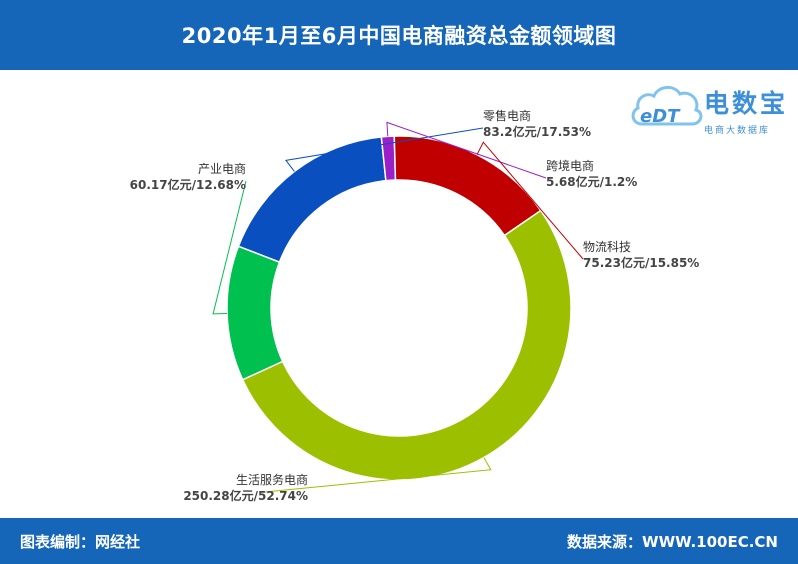 Image resolution: width=798 pixels, height=564 pixels. I want to click on logo-mark: eDT, so click(660, 116).